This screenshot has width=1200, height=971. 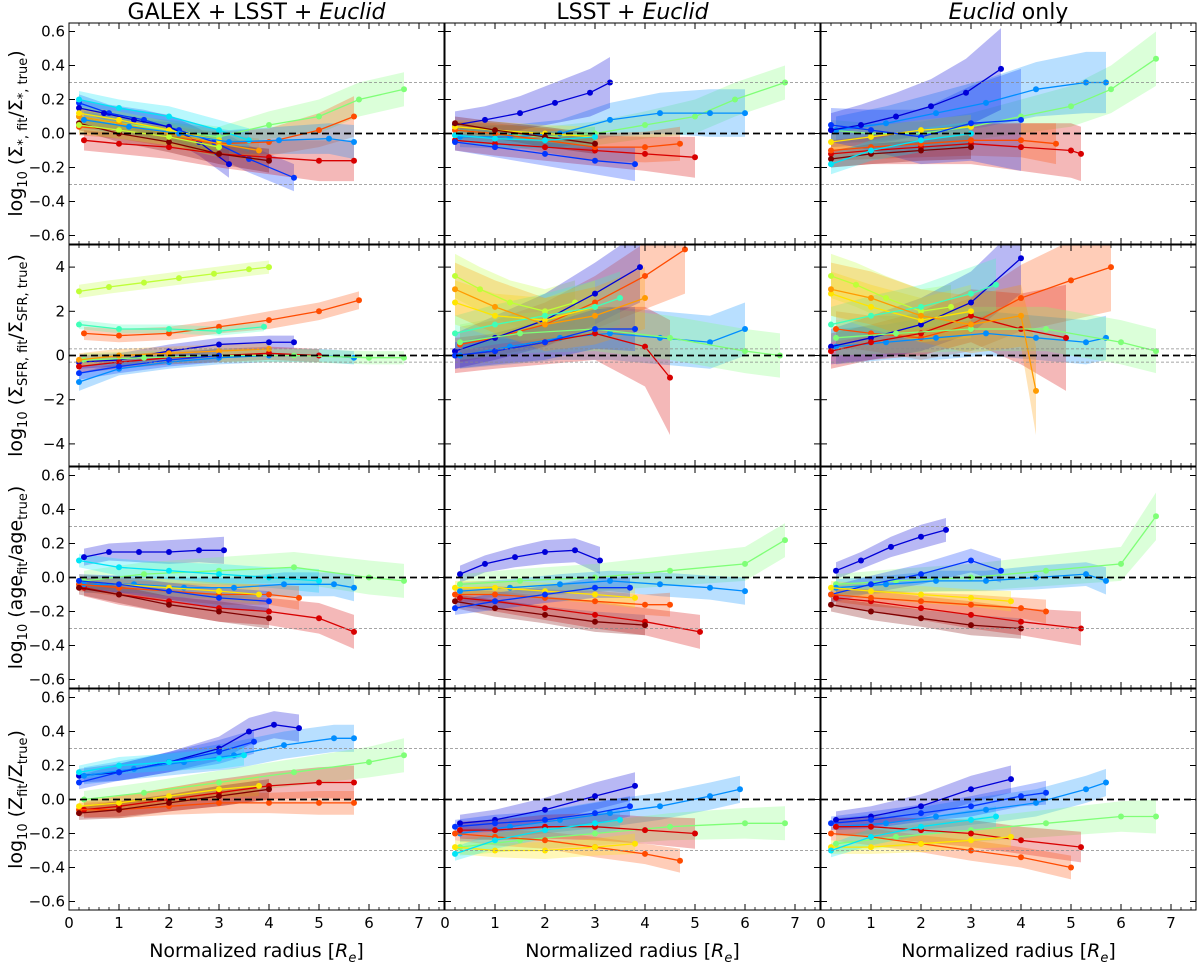 I want to click on y-label-open: (Σ, so click(x=16, y=158).